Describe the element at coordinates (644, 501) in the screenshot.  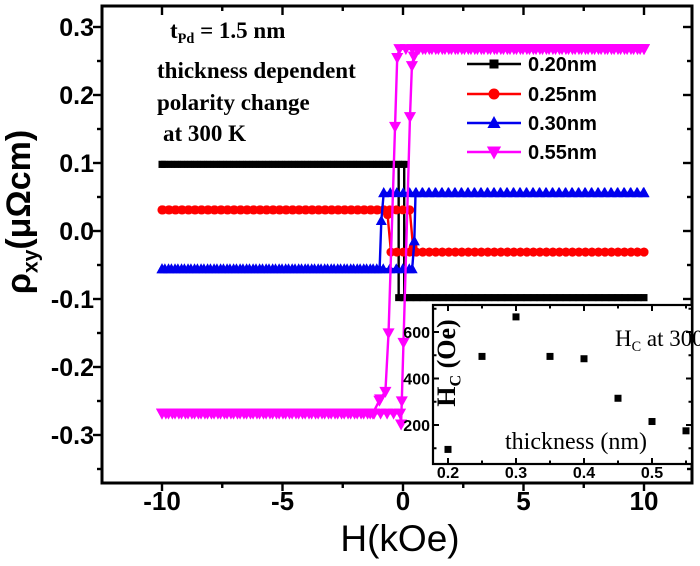
I see `x-tick-label: 10` at that location.